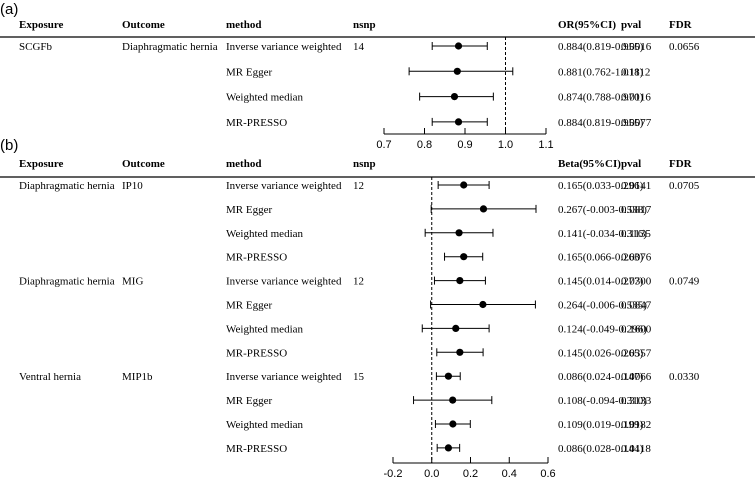  Describe the element at coordinates (636, 186) in the screenshot. I see `pval-value: 0.0141` at that location.